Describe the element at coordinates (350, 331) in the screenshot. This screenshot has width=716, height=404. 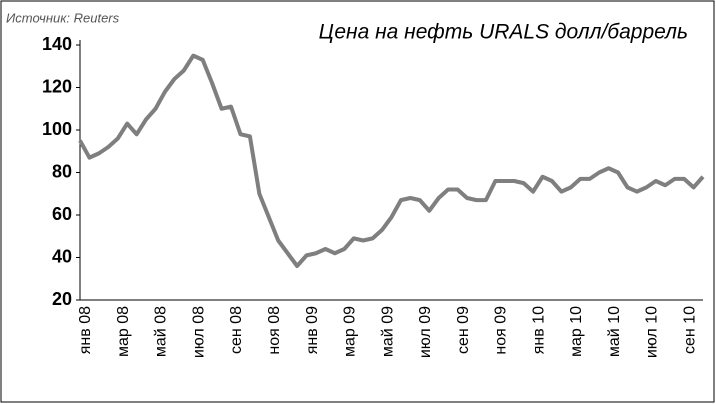
I see `x-tick-label: мар 09` at that location.